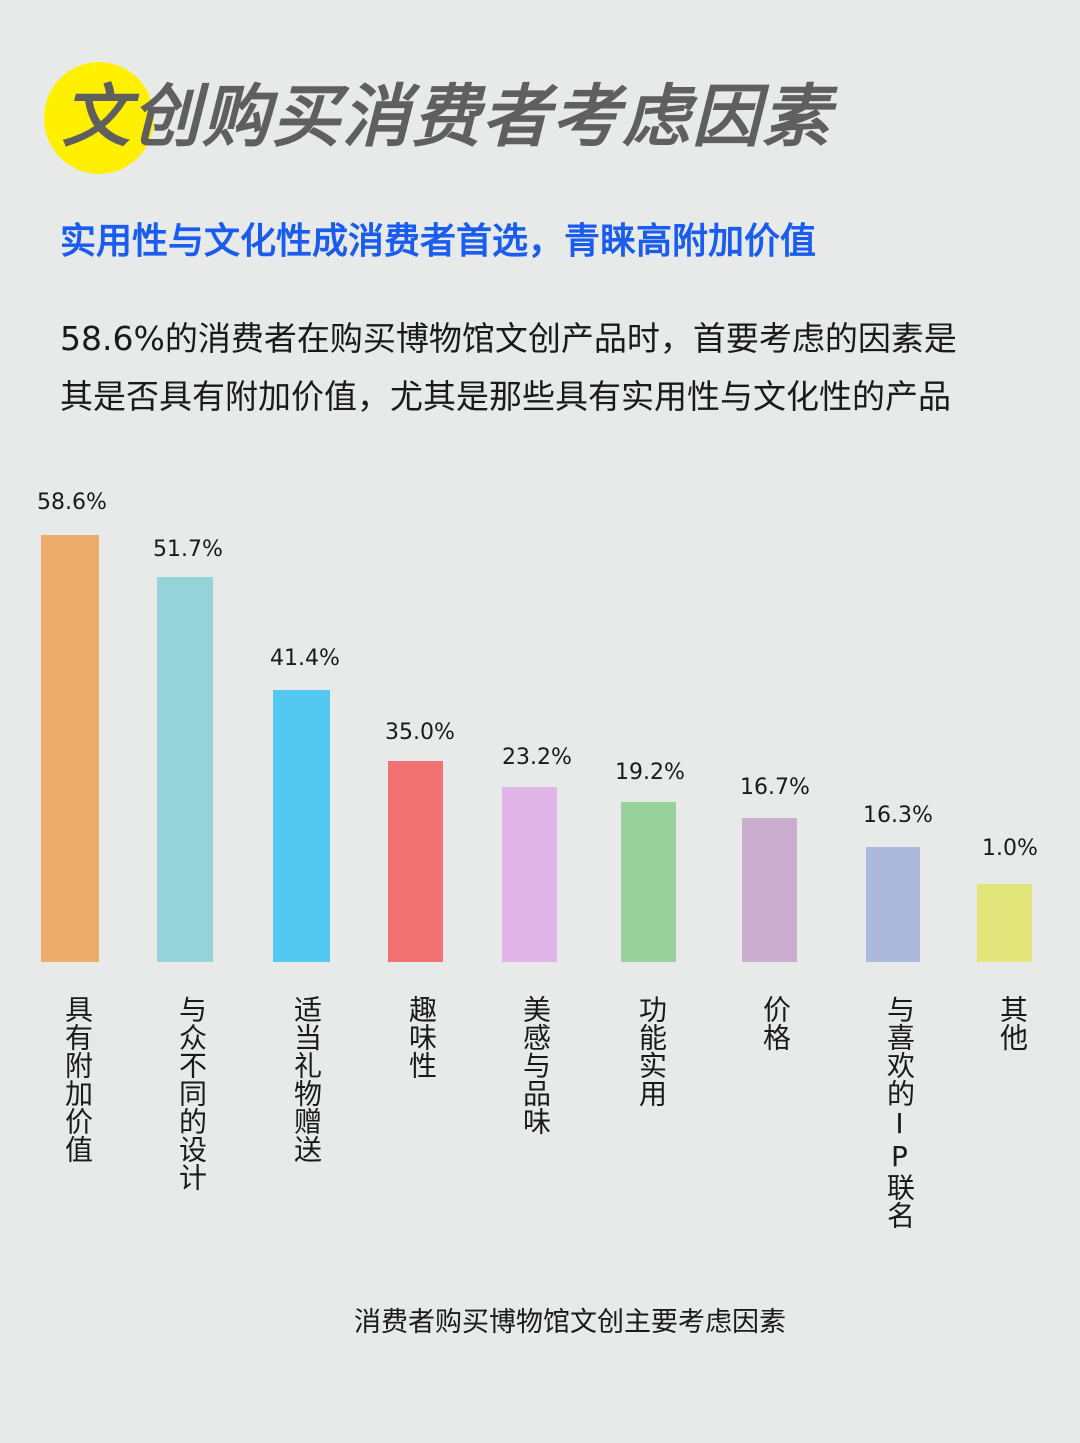 This screenshot has height=1443, width=1080. What do you see at coordinates (420, 732) in the screenshot?
I see `value-label-3: 35.0%` at bounding box center [420, 732].